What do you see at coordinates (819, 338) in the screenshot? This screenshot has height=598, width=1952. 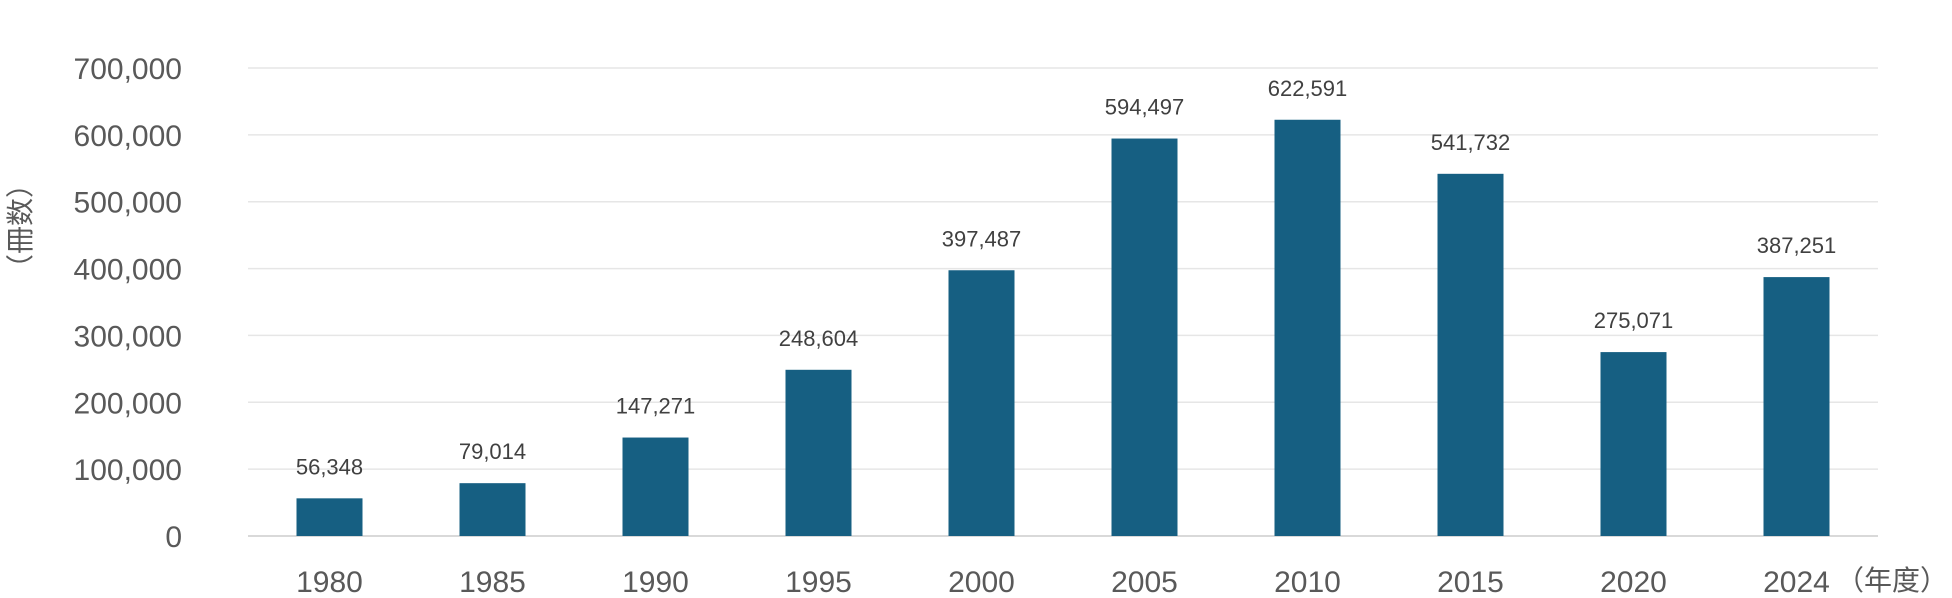 I see `data-label: 248,604` at bounding box center [819, 338].